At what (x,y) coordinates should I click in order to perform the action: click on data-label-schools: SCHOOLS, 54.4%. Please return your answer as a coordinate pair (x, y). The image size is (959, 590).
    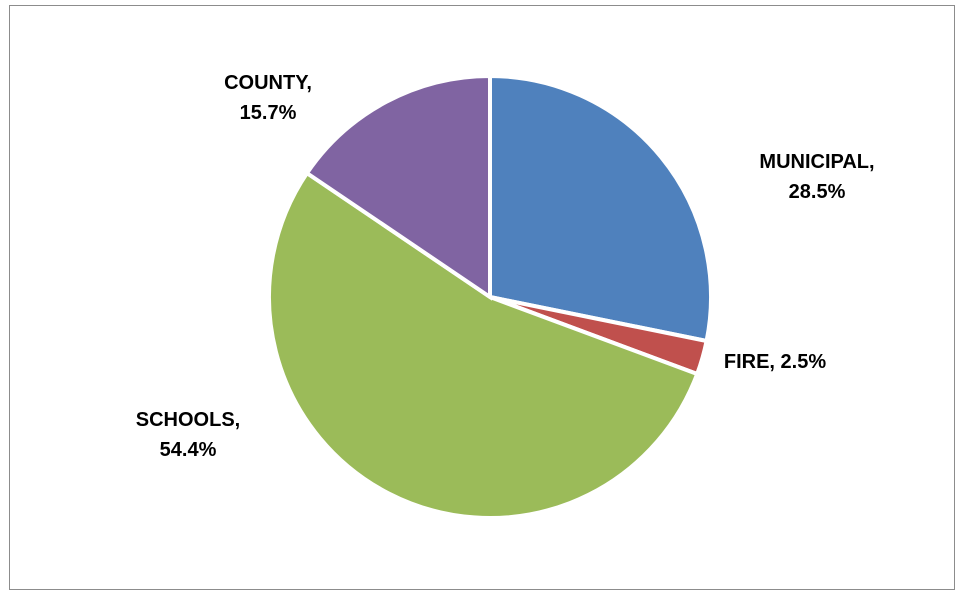
    Looking at the image, I should click on (188, 435).